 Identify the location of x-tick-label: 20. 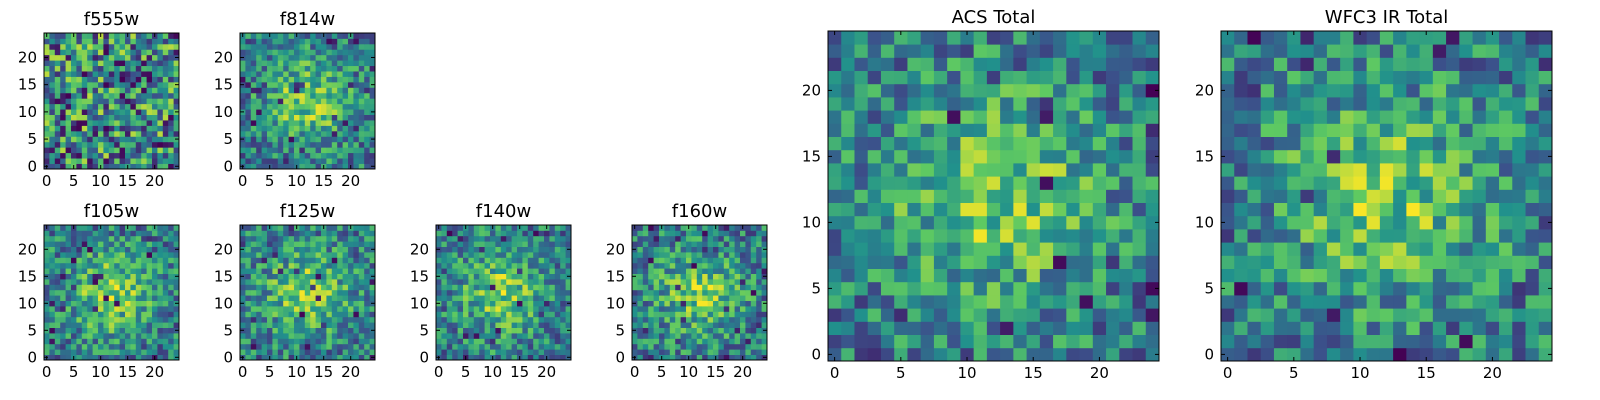
(350, 181).